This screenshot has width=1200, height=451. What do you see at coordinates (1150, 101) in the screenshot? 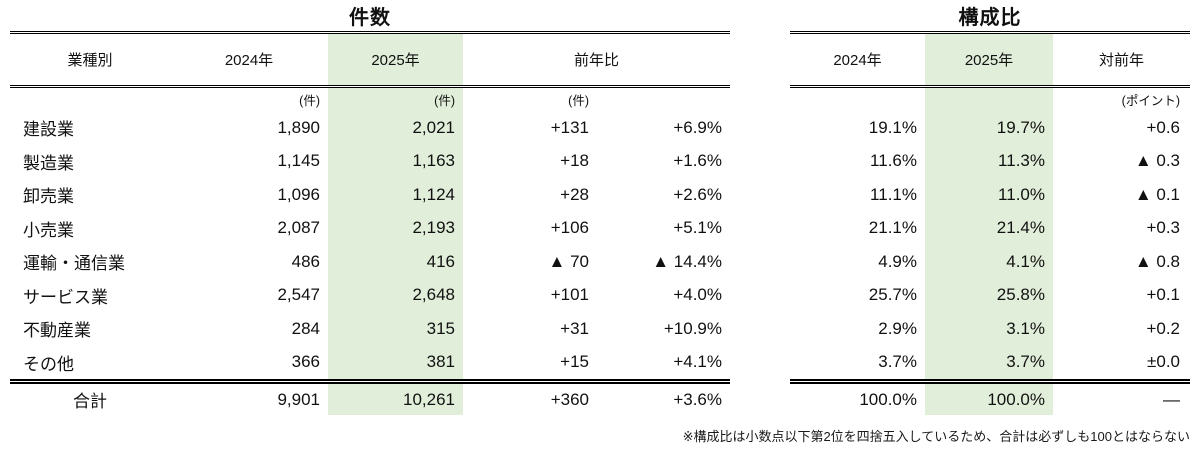
I see `unit-points: (ポイント)` at bounding box center [1150, 101].